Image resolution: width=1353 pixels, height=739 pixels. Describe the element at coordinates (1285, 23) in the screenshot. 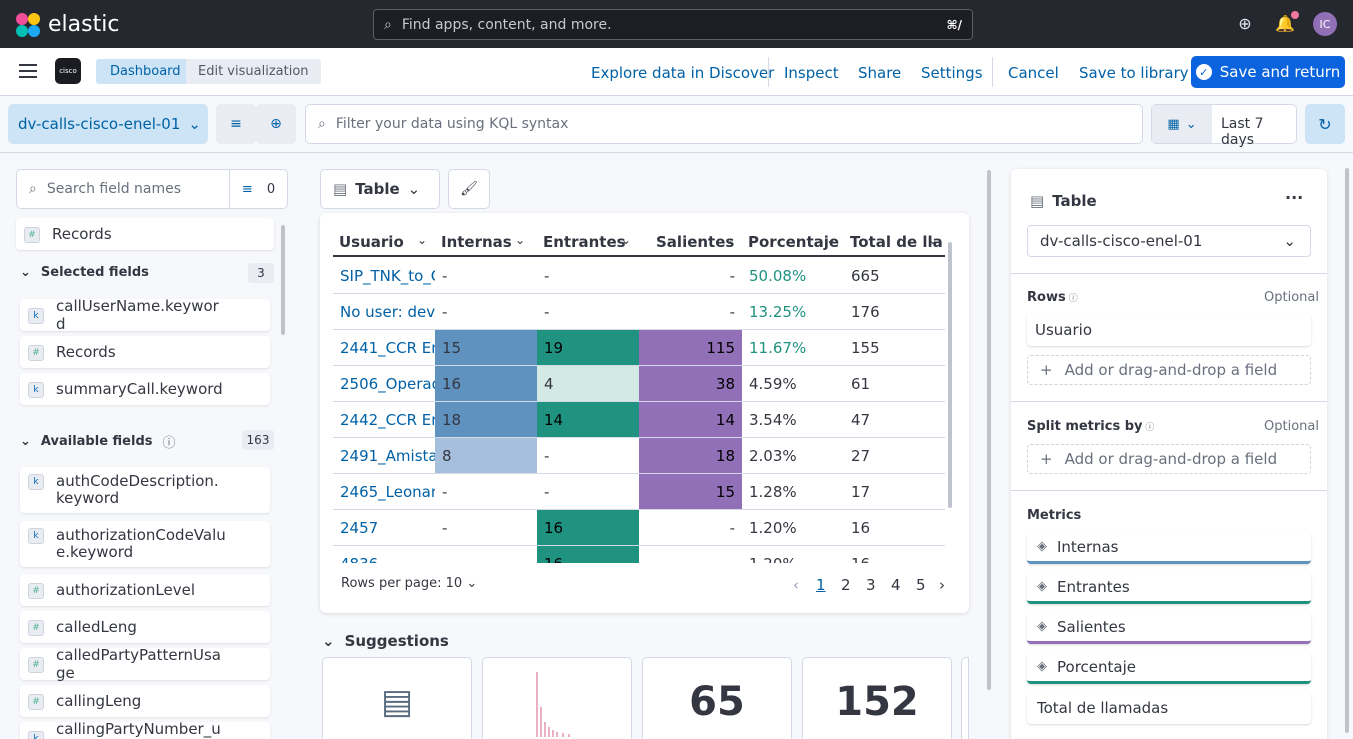

I see `notification-icon: 🔔` at that location.